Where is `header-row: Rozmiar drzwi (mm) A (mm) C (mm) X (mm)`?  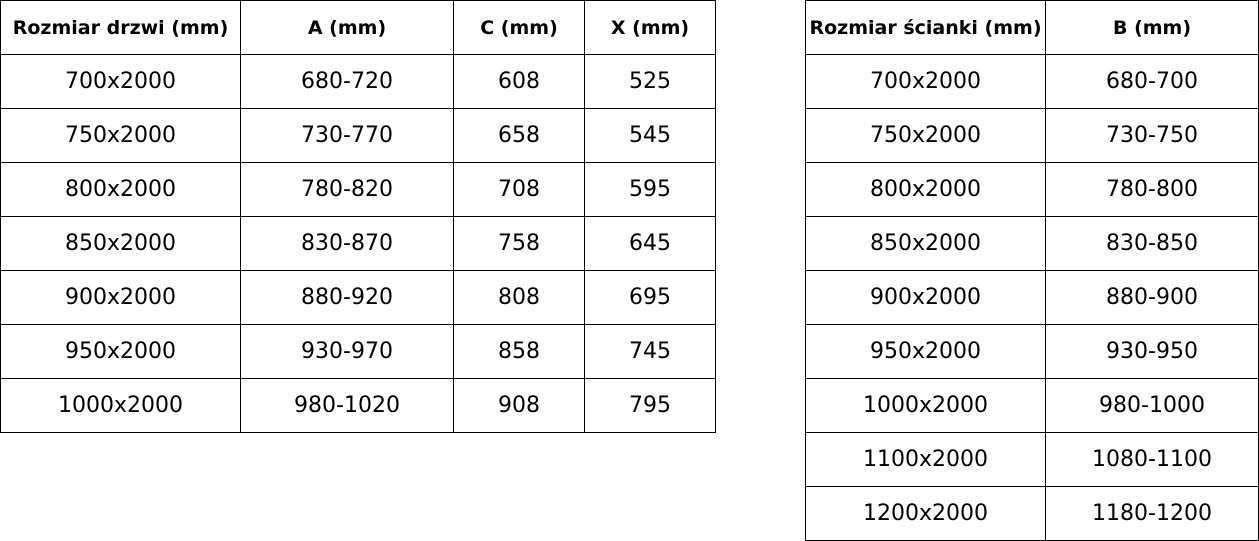
header-row: Rozmiar drzwi (mm) A (mm) C (mm) X (mm) is located at coordinates (358, 27).